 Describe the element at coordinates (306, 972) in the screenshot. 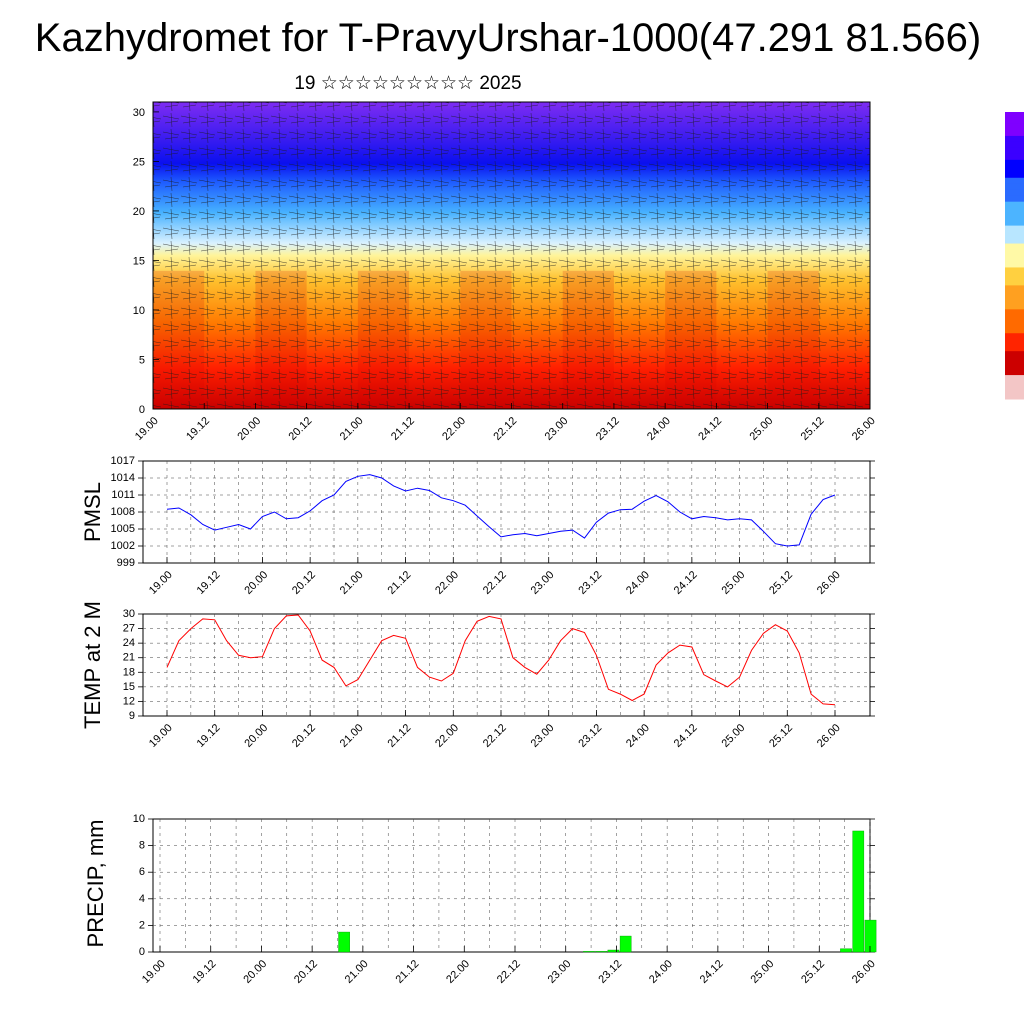

I see `precip-x-tick-label: 20.12` at that location.